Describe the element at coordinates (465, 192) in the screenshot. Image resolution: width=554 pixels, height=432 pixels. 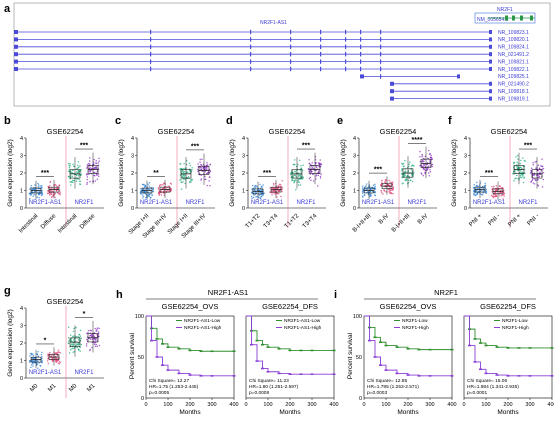
I see `y-tick-label: 1` at that location.